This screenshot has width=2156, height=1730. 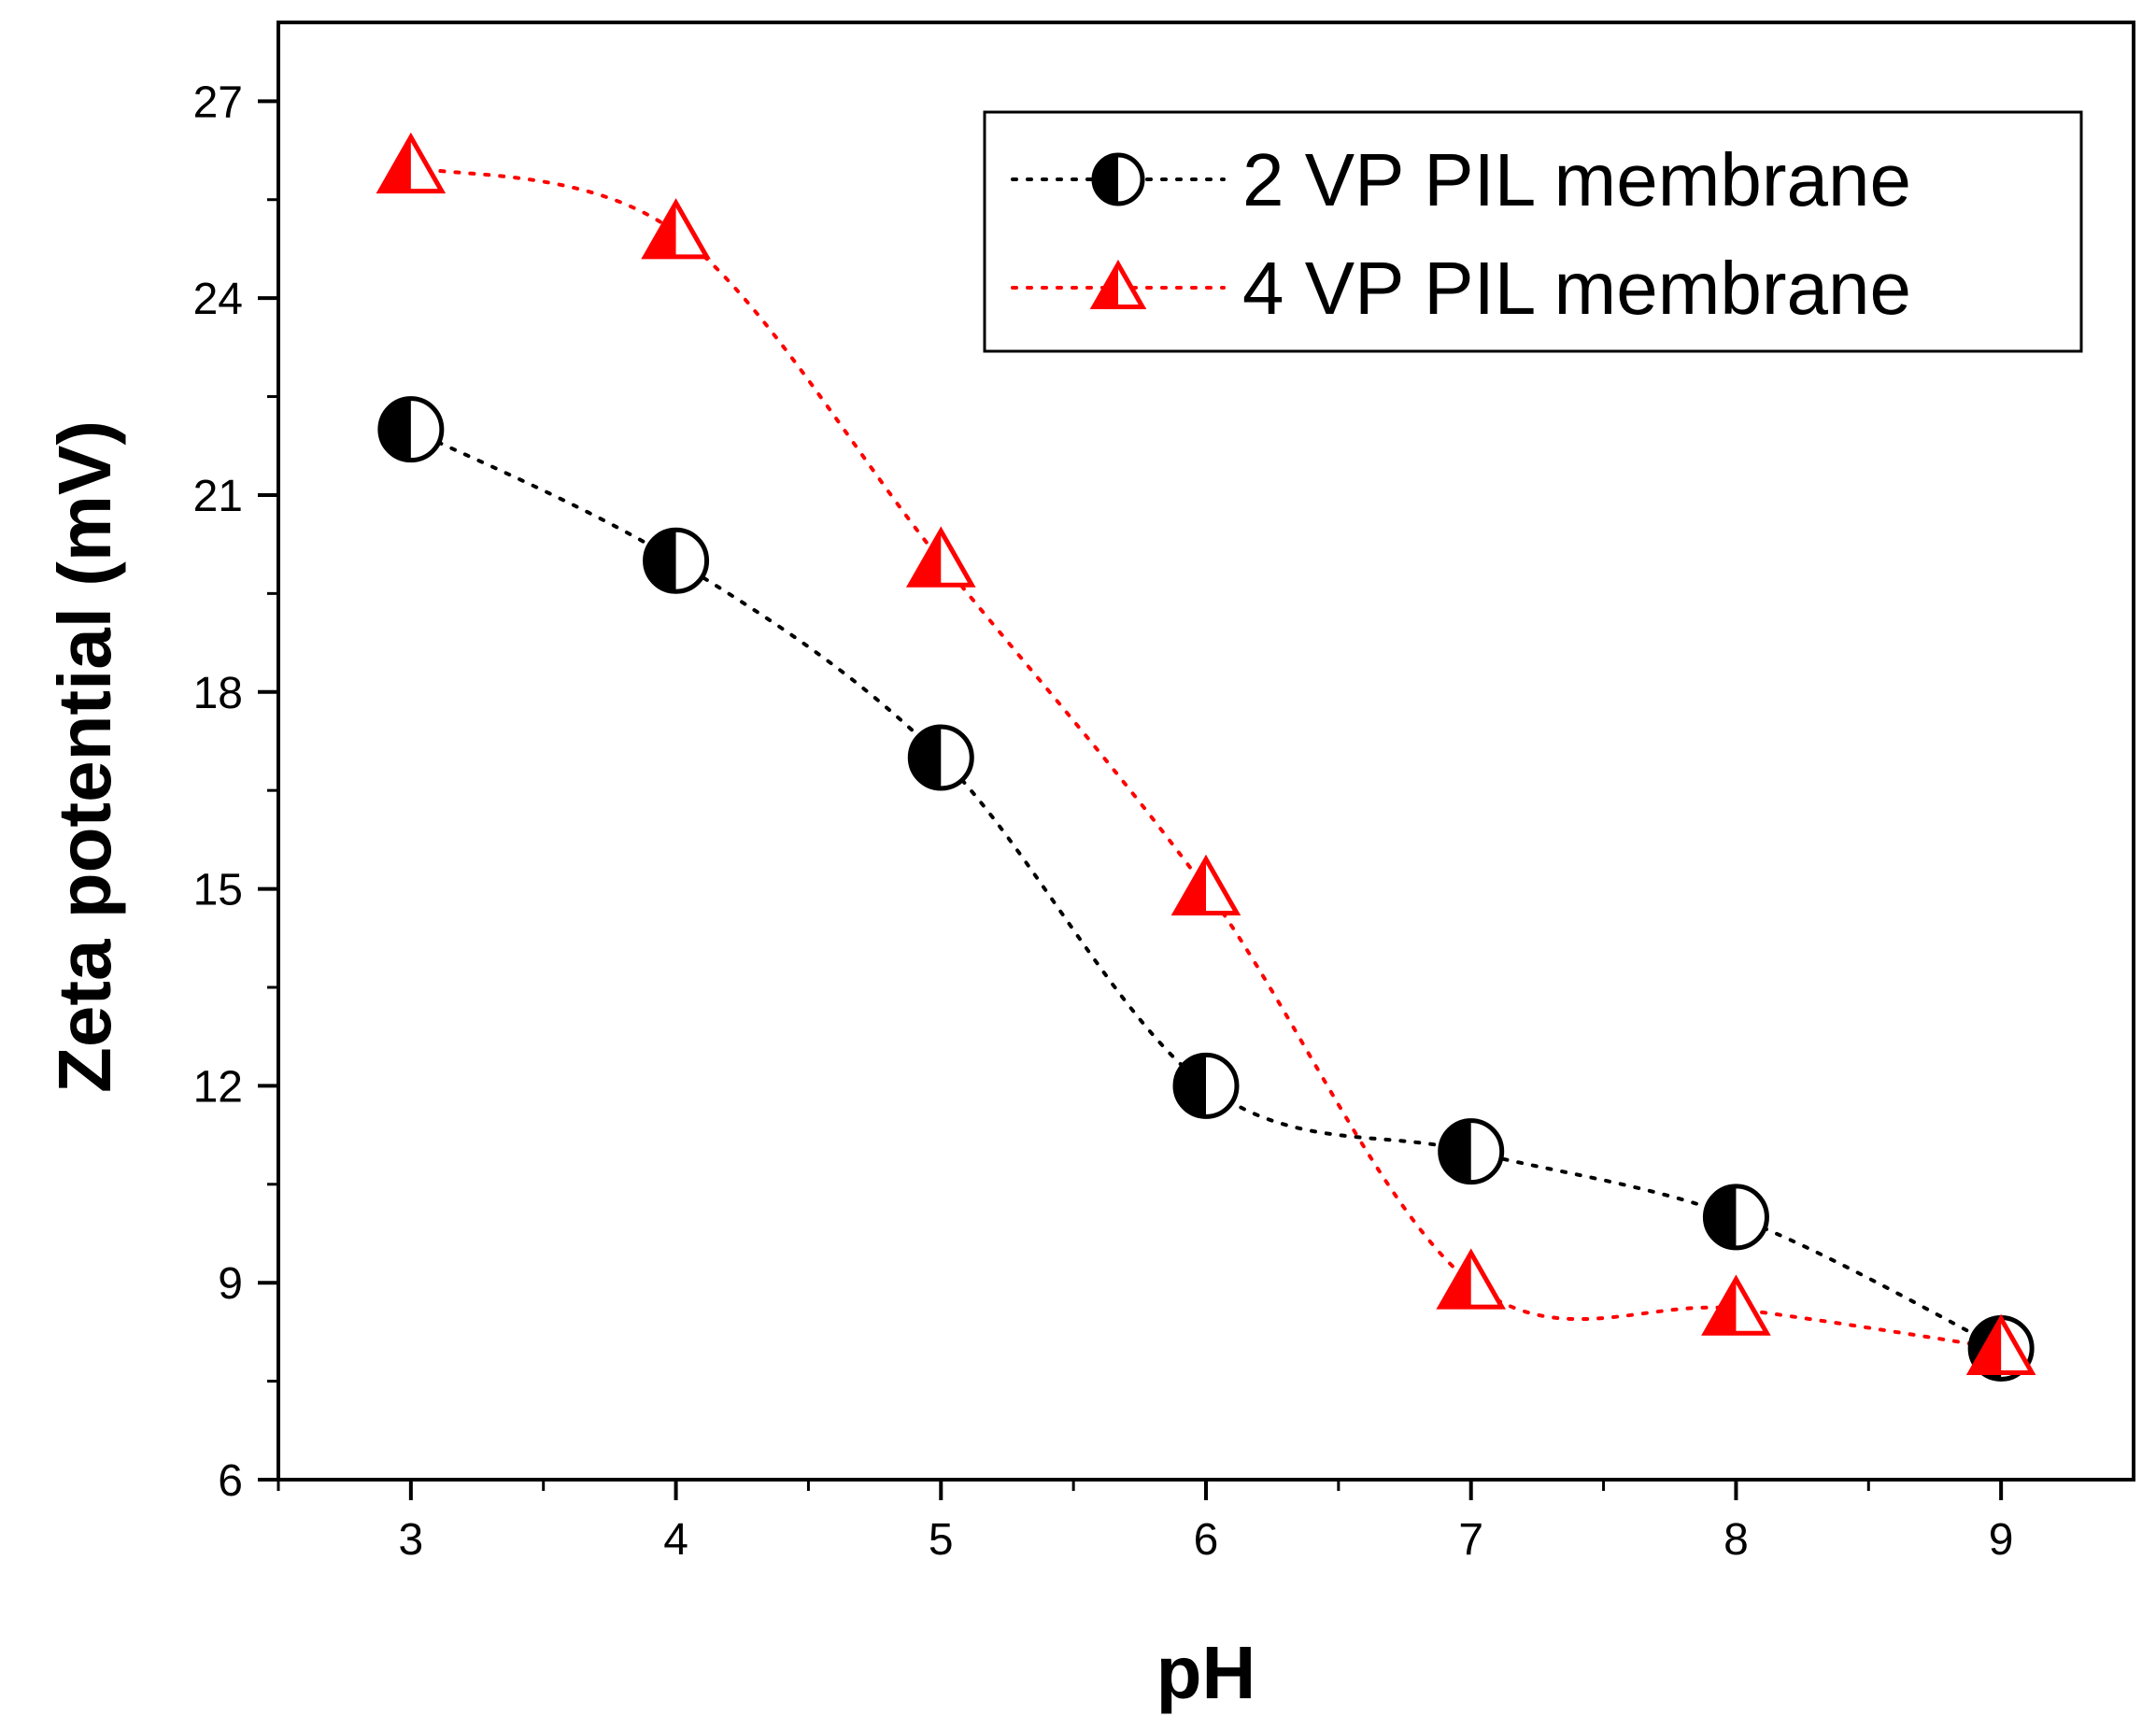 What do you see at coordinates (230, 1284) in the screenshot?
I see `y-tick-label: 9` at bounding box center [230, 1284].